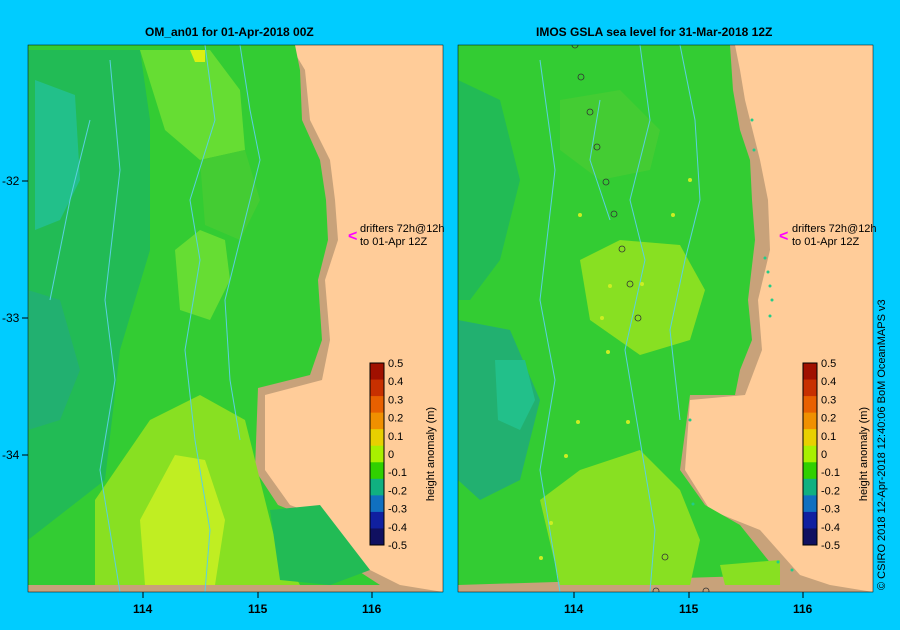 This screenshot has height=630, width=900. What do you see at coordinates (828, 437) in the screenshot?
I see `colorbar-right-tick-label: 0.1` at bounding box center [828, 437].